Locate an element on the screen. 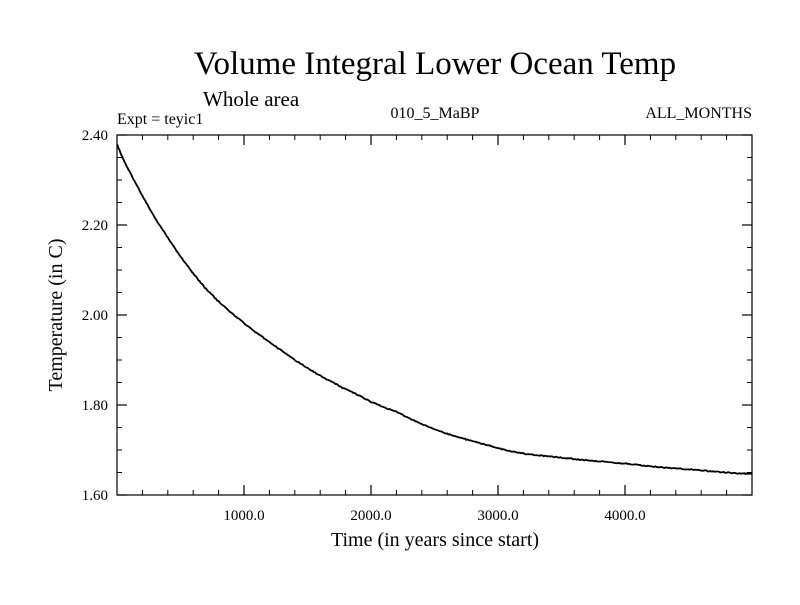 Image resolution: width=800 pixels, height=605 pixels. chart-subtitle: Whole area is located at coordinates (251, 99).